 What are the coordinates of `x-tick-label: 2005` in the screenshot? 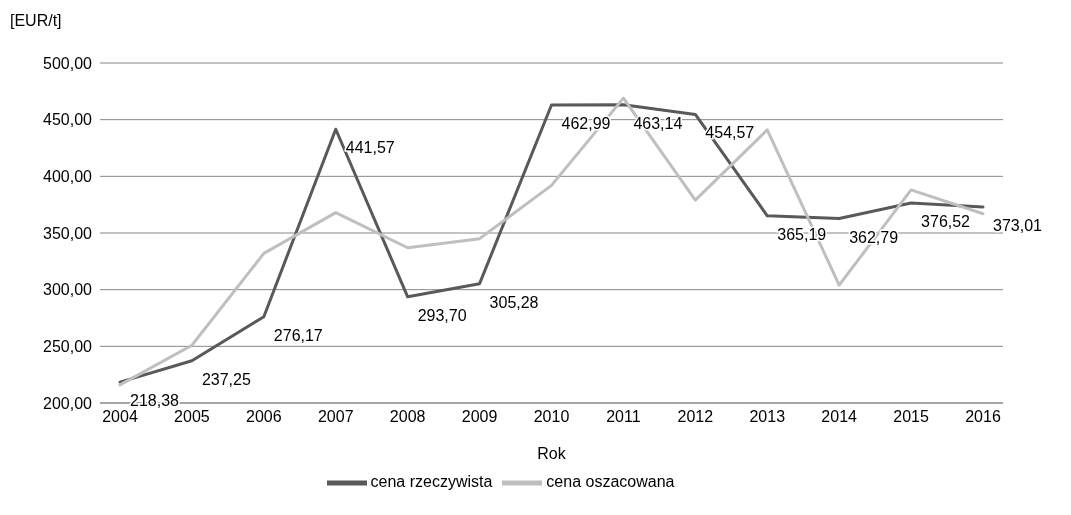 It's located at (192, 417).